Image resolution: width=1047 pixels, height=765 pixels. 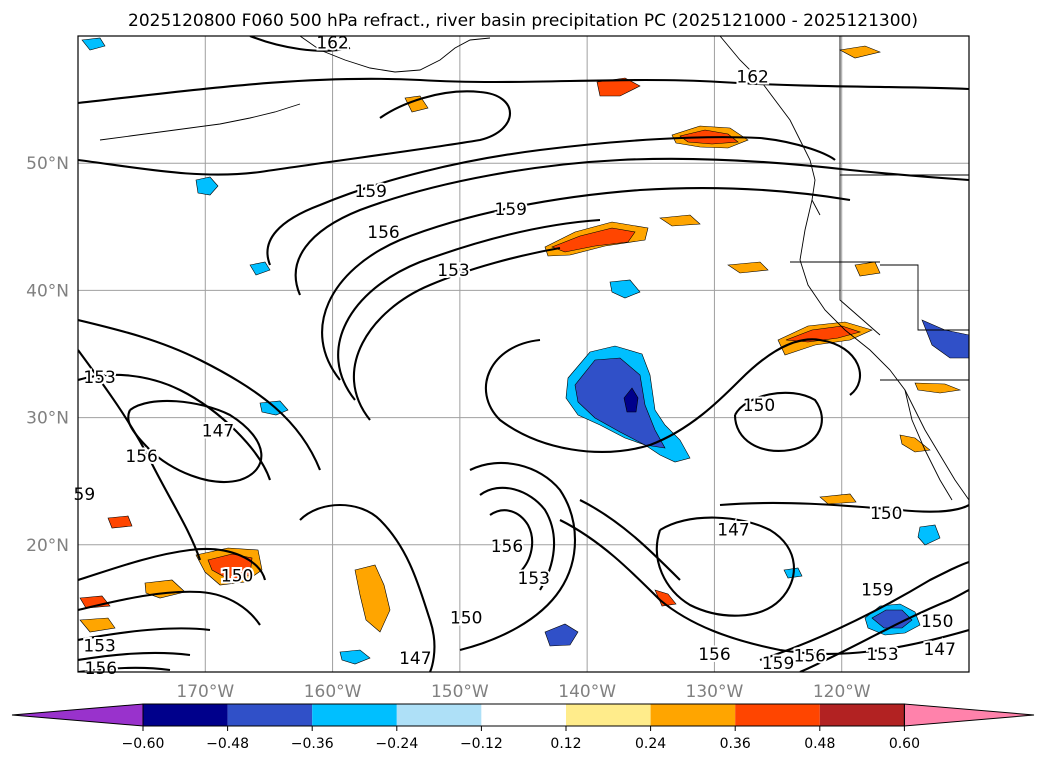 I want to click on contour-150-east, so click(x=778, y=421).